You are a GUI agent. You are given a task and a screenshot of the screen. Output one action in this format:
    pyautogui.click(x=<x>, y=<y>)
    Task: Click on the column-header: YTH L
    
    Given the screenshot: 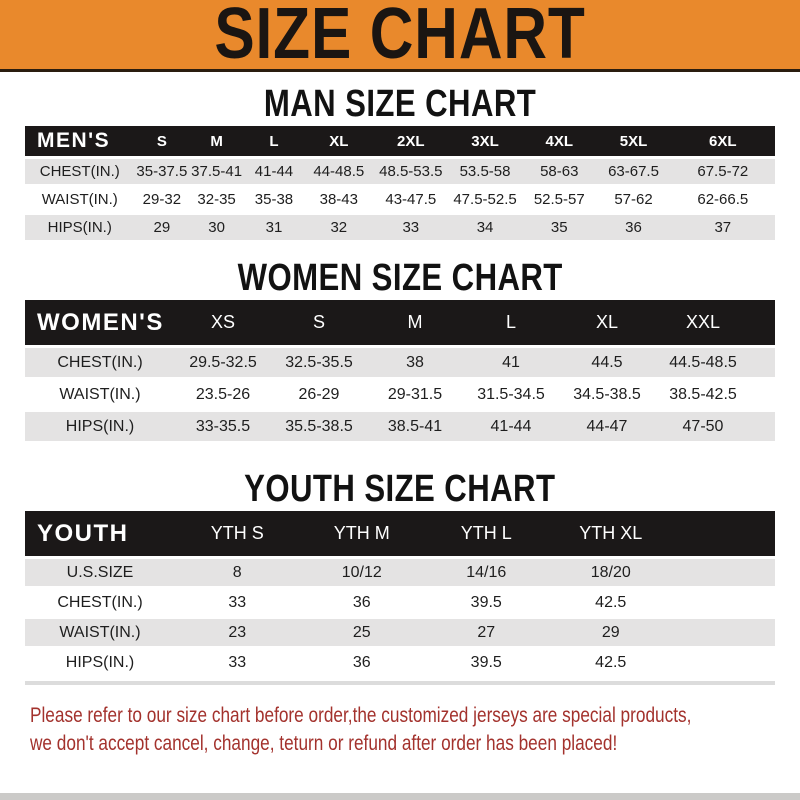 What is the action you would take?
    pyautogui.click(x=486, y=533)
    